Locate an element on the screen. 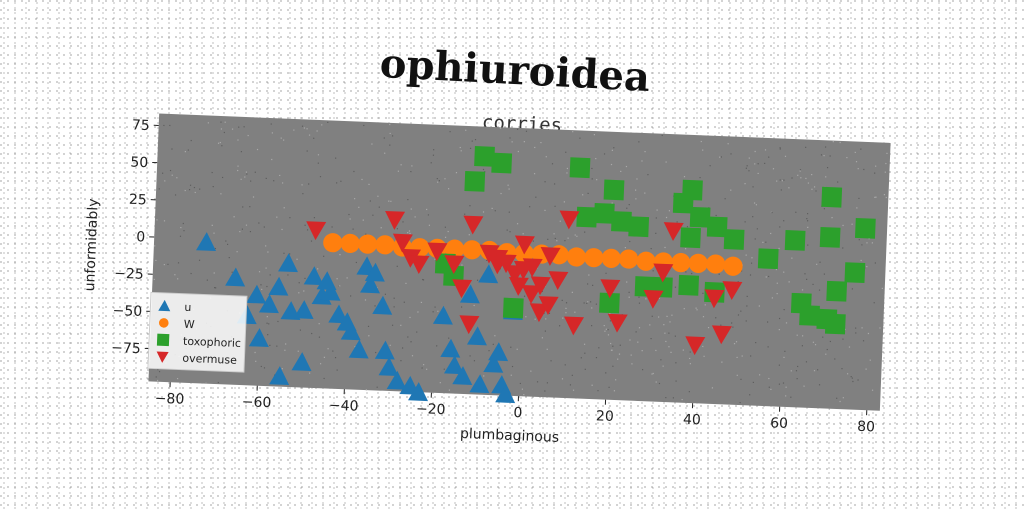 This screenshot has width=1024, height=512. y-tick-label: −25 is located at coordinates (129, 274).